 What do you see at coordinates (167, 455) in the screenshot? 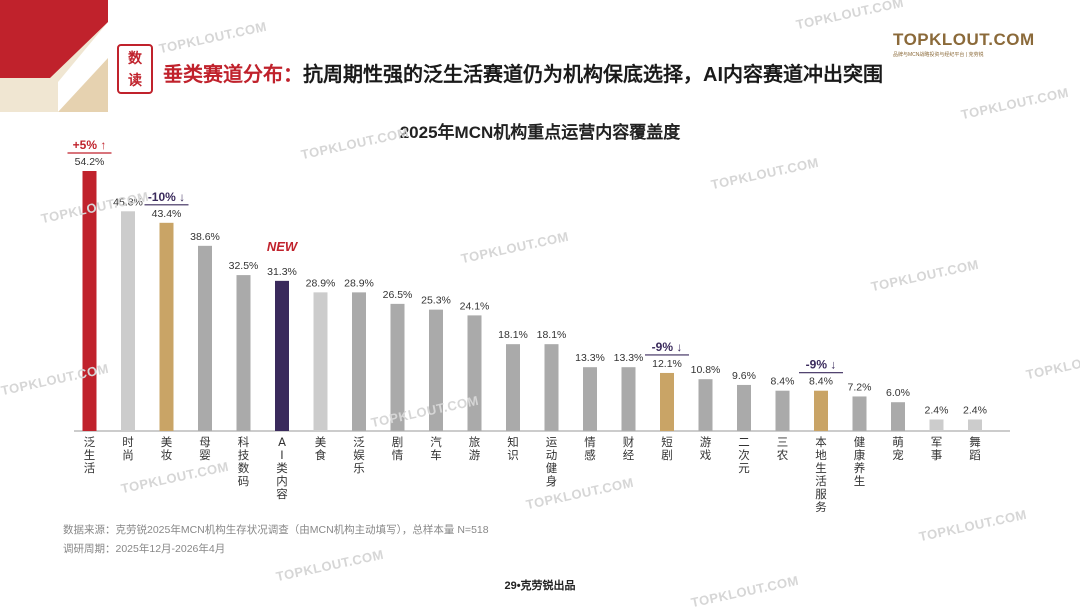
I see `category-label: 妆` at bounding box center [167, 455].